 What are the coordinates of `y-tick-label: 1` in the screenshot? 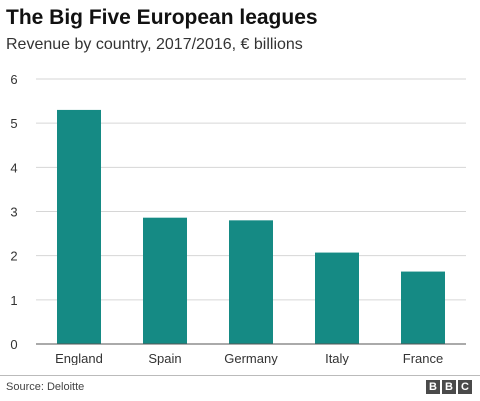 It's located at (13, 300).